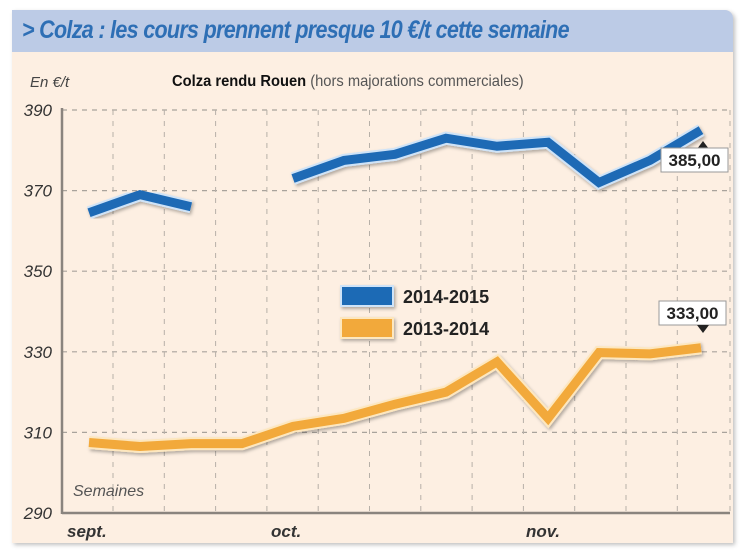 The image size is (747, 556). What do you see at coordinates (38, 513) in the screenshot?
I see `y-tick-label: 290` at bounding box center [38, 513].